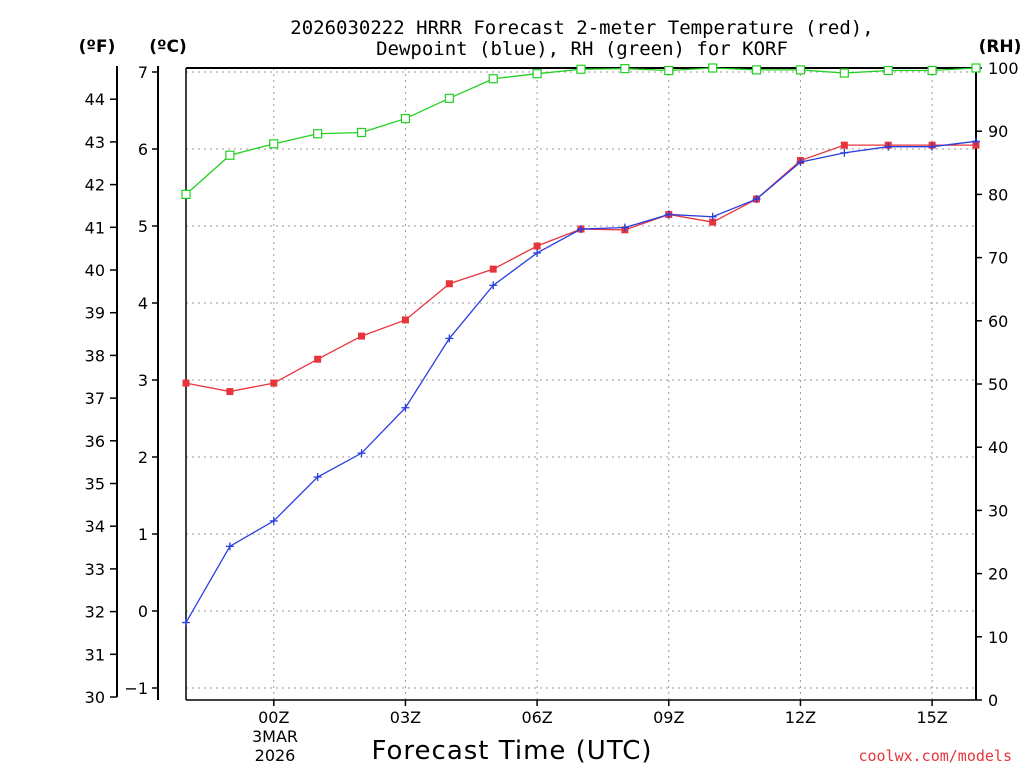 This screenshot has height=768, width=1024. What do you see at coordinates (581, 131) in the screenshot?
I see `series-rh` at bounding box center [581, 131].